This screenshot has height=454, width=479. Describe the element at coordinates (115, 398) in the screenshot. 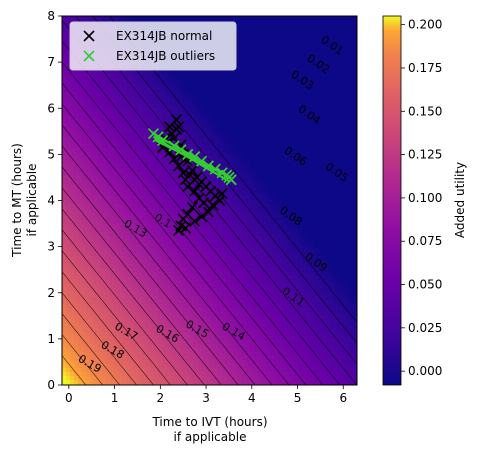

I see `x-tick-label: 1` at that location.